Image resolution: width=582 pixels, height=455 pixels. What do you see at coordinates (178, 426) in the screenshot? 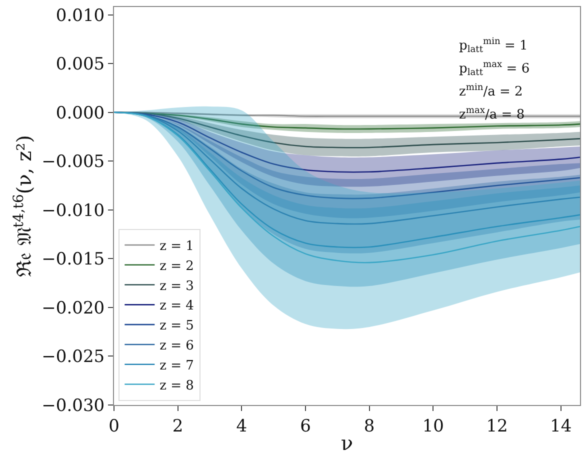
I see `x-tick-label: 2` at bounding box center [178, 426].